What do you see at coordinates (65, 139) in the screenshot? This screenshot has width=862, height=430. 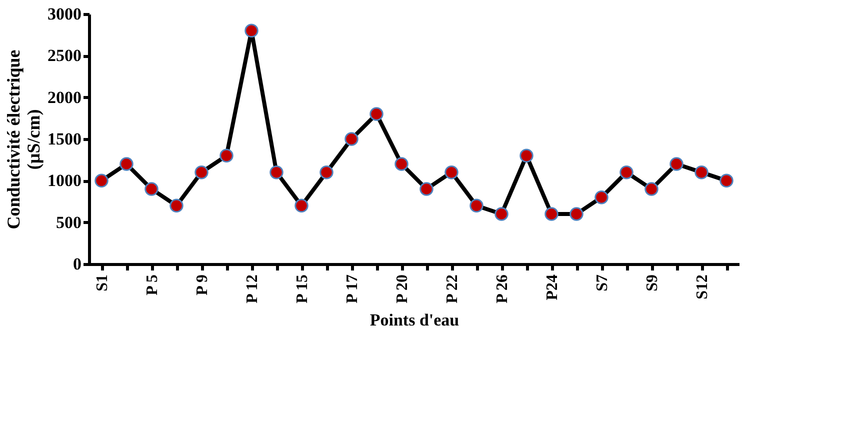 I see `y-tick-label: 1500` at bounding box center [65, 139].